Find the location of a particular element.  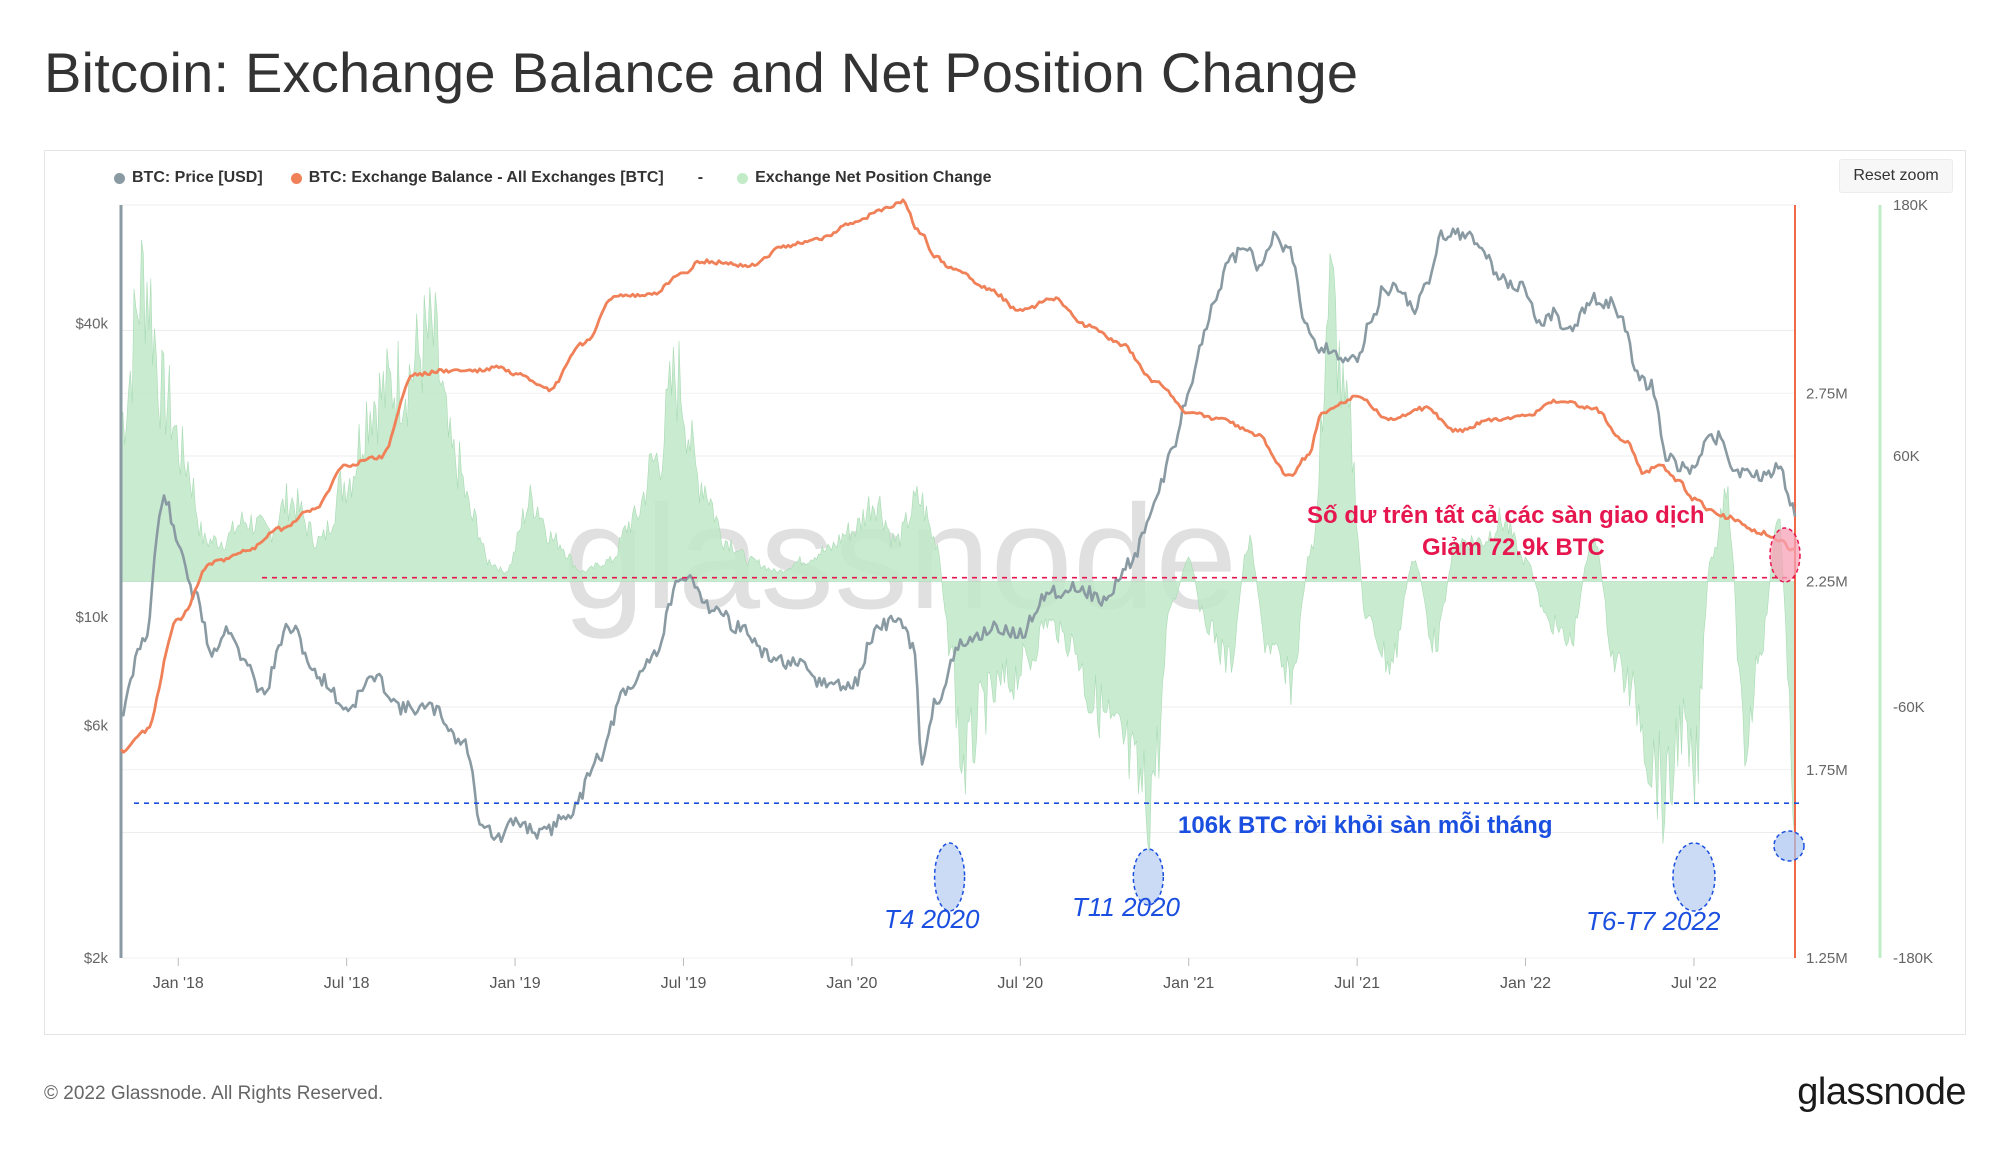

legend-dot-net-change-icon is located at coordinates (743, 178).